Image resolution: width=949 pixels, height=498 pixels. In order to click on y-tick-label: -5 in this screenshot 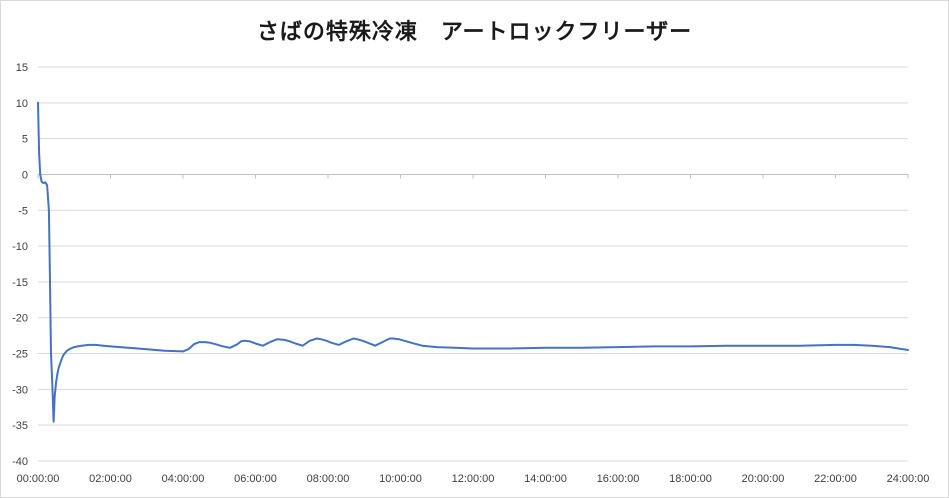, I will do `click(23, 211)`.